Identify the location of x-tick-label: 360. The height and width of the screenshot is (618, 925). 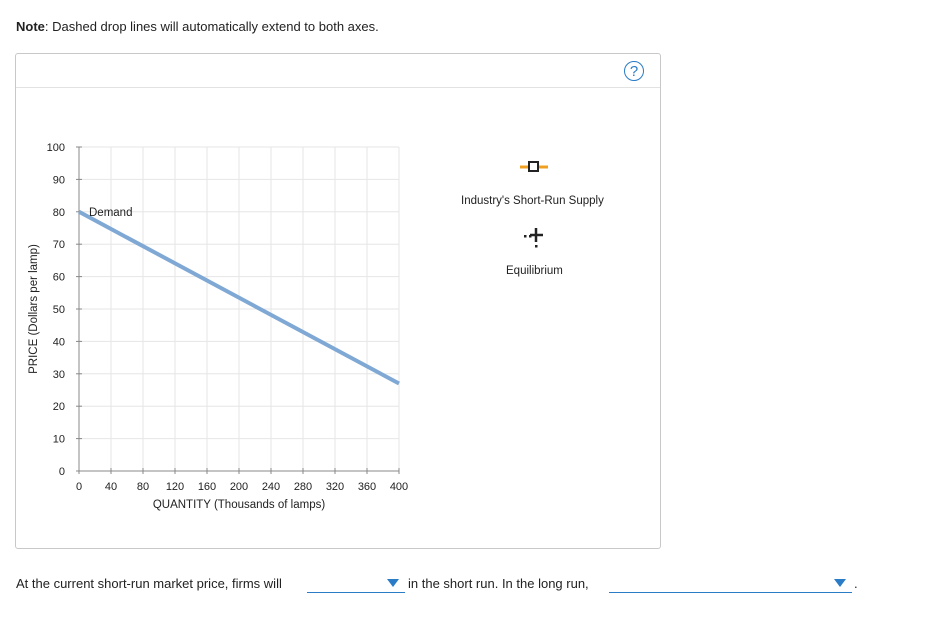
(367, 487).